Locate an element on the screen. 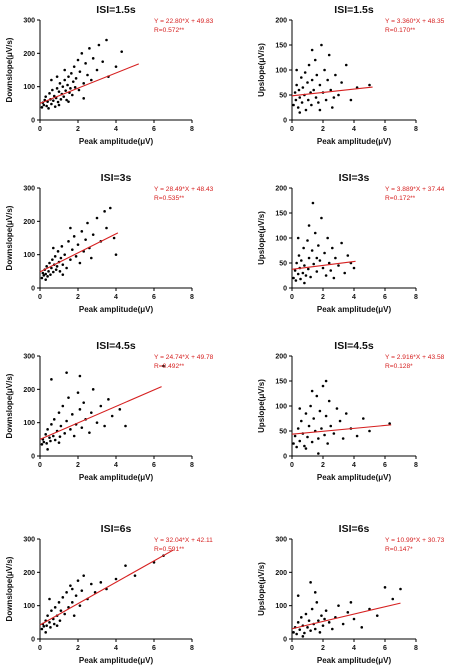 Image resolution: width=474 pixels, height=667 pixels. regression-equation: Y = 10.99*X + 30.73 is located at coordinates (415, 540).